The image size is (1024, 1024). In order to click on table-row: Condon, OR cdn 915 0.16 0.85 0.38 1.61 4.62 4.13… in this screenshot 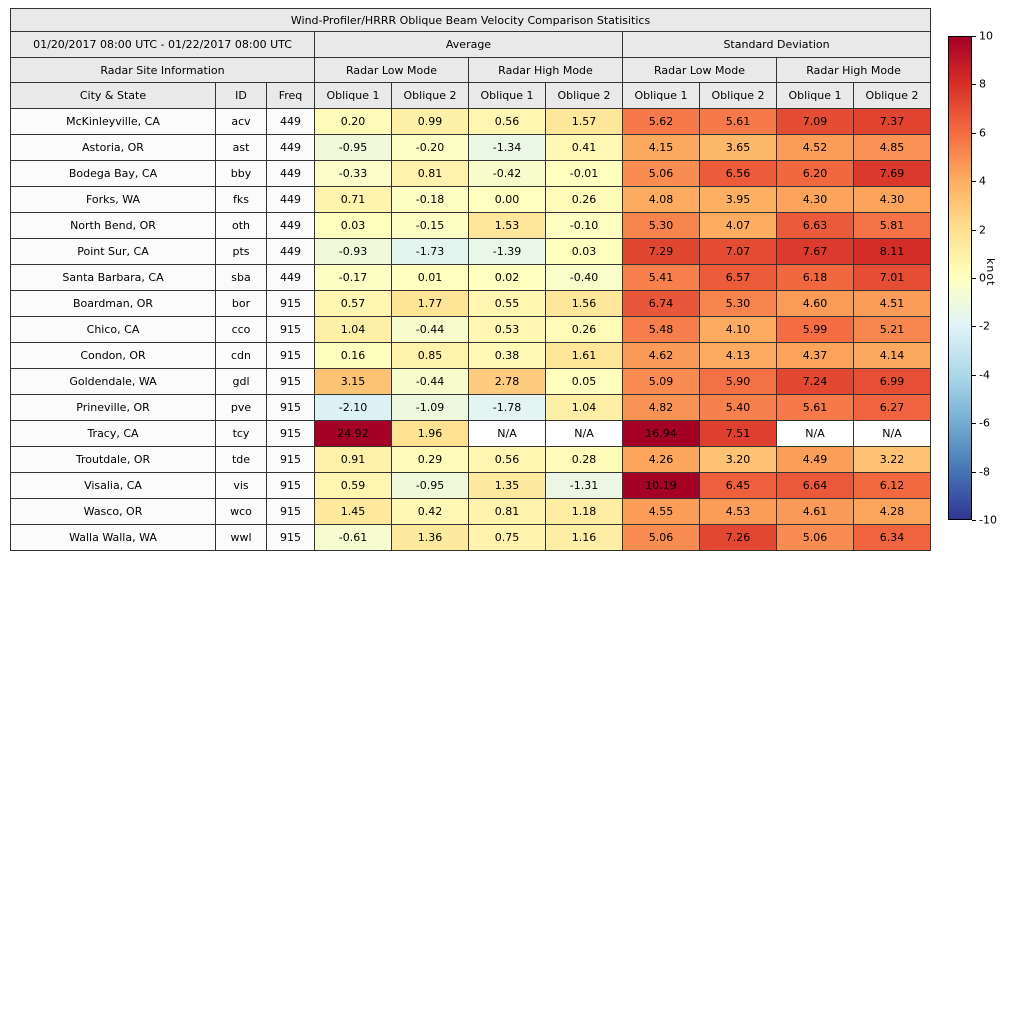, I will do `click(471, 355)`.